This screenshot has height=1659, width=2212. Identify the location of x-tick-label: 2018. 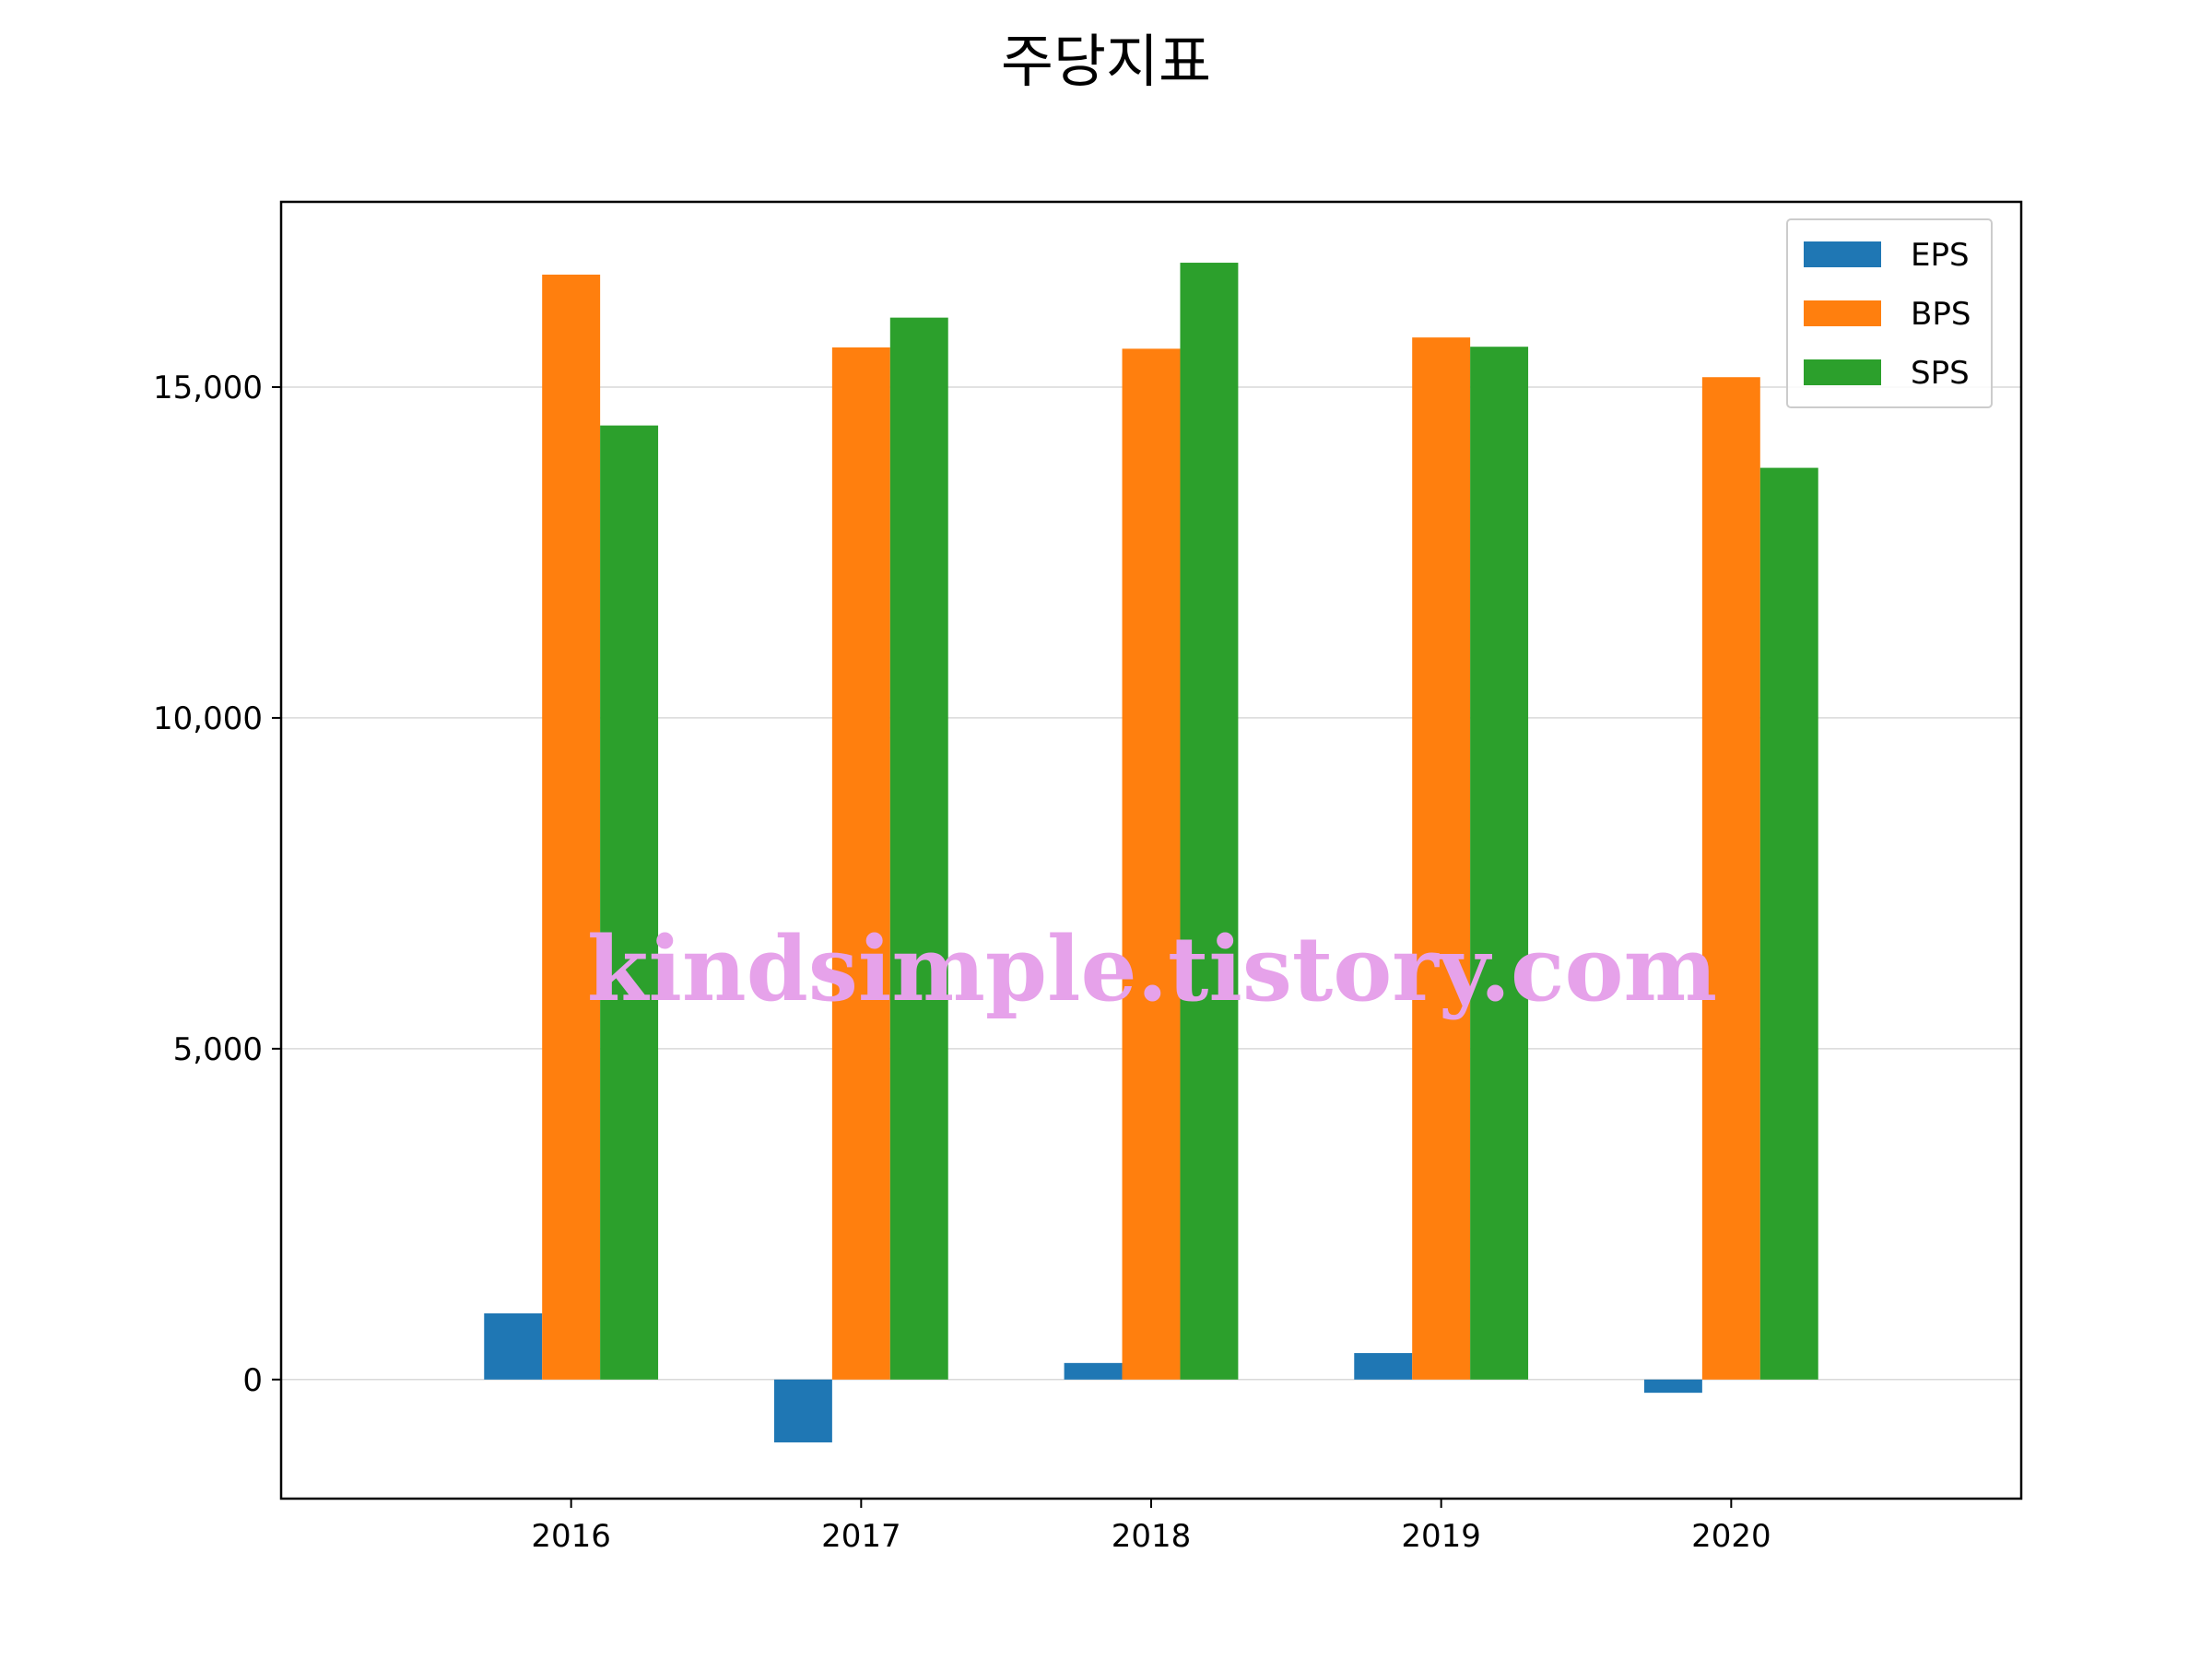
(1152, 1536).